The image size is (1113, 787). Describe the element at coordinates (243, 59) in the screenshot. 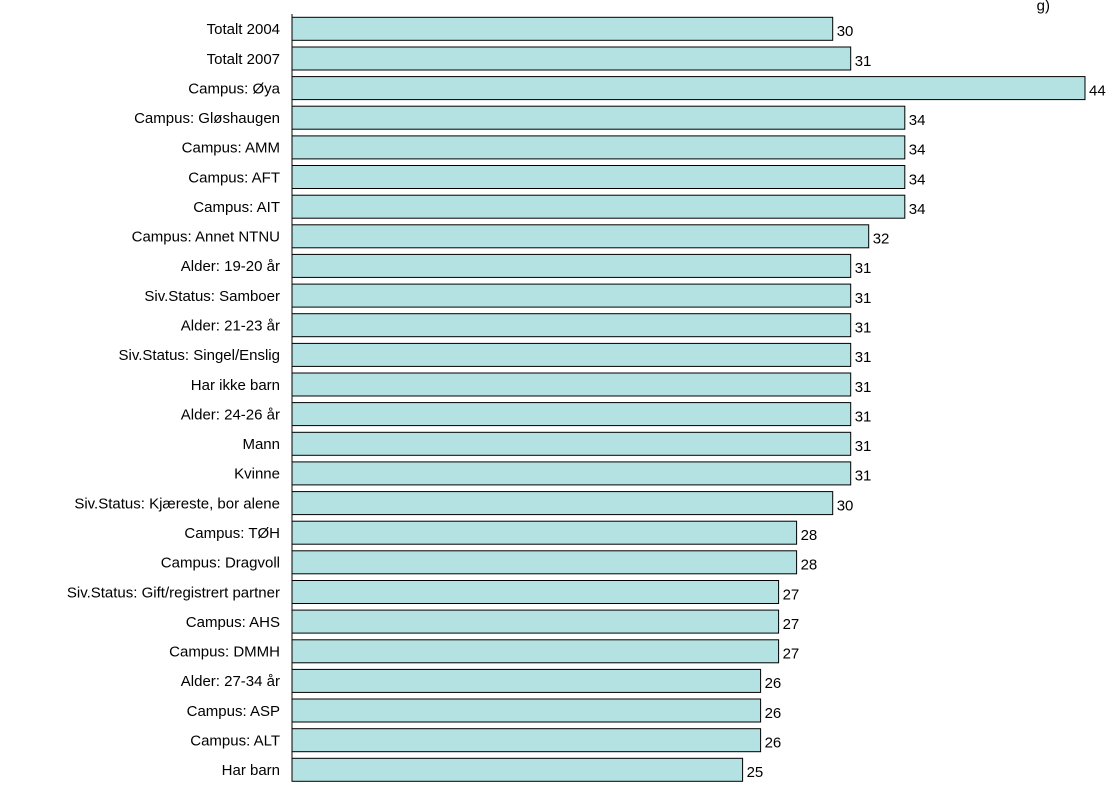

I see `category-label: Totalt 2007` at that location.